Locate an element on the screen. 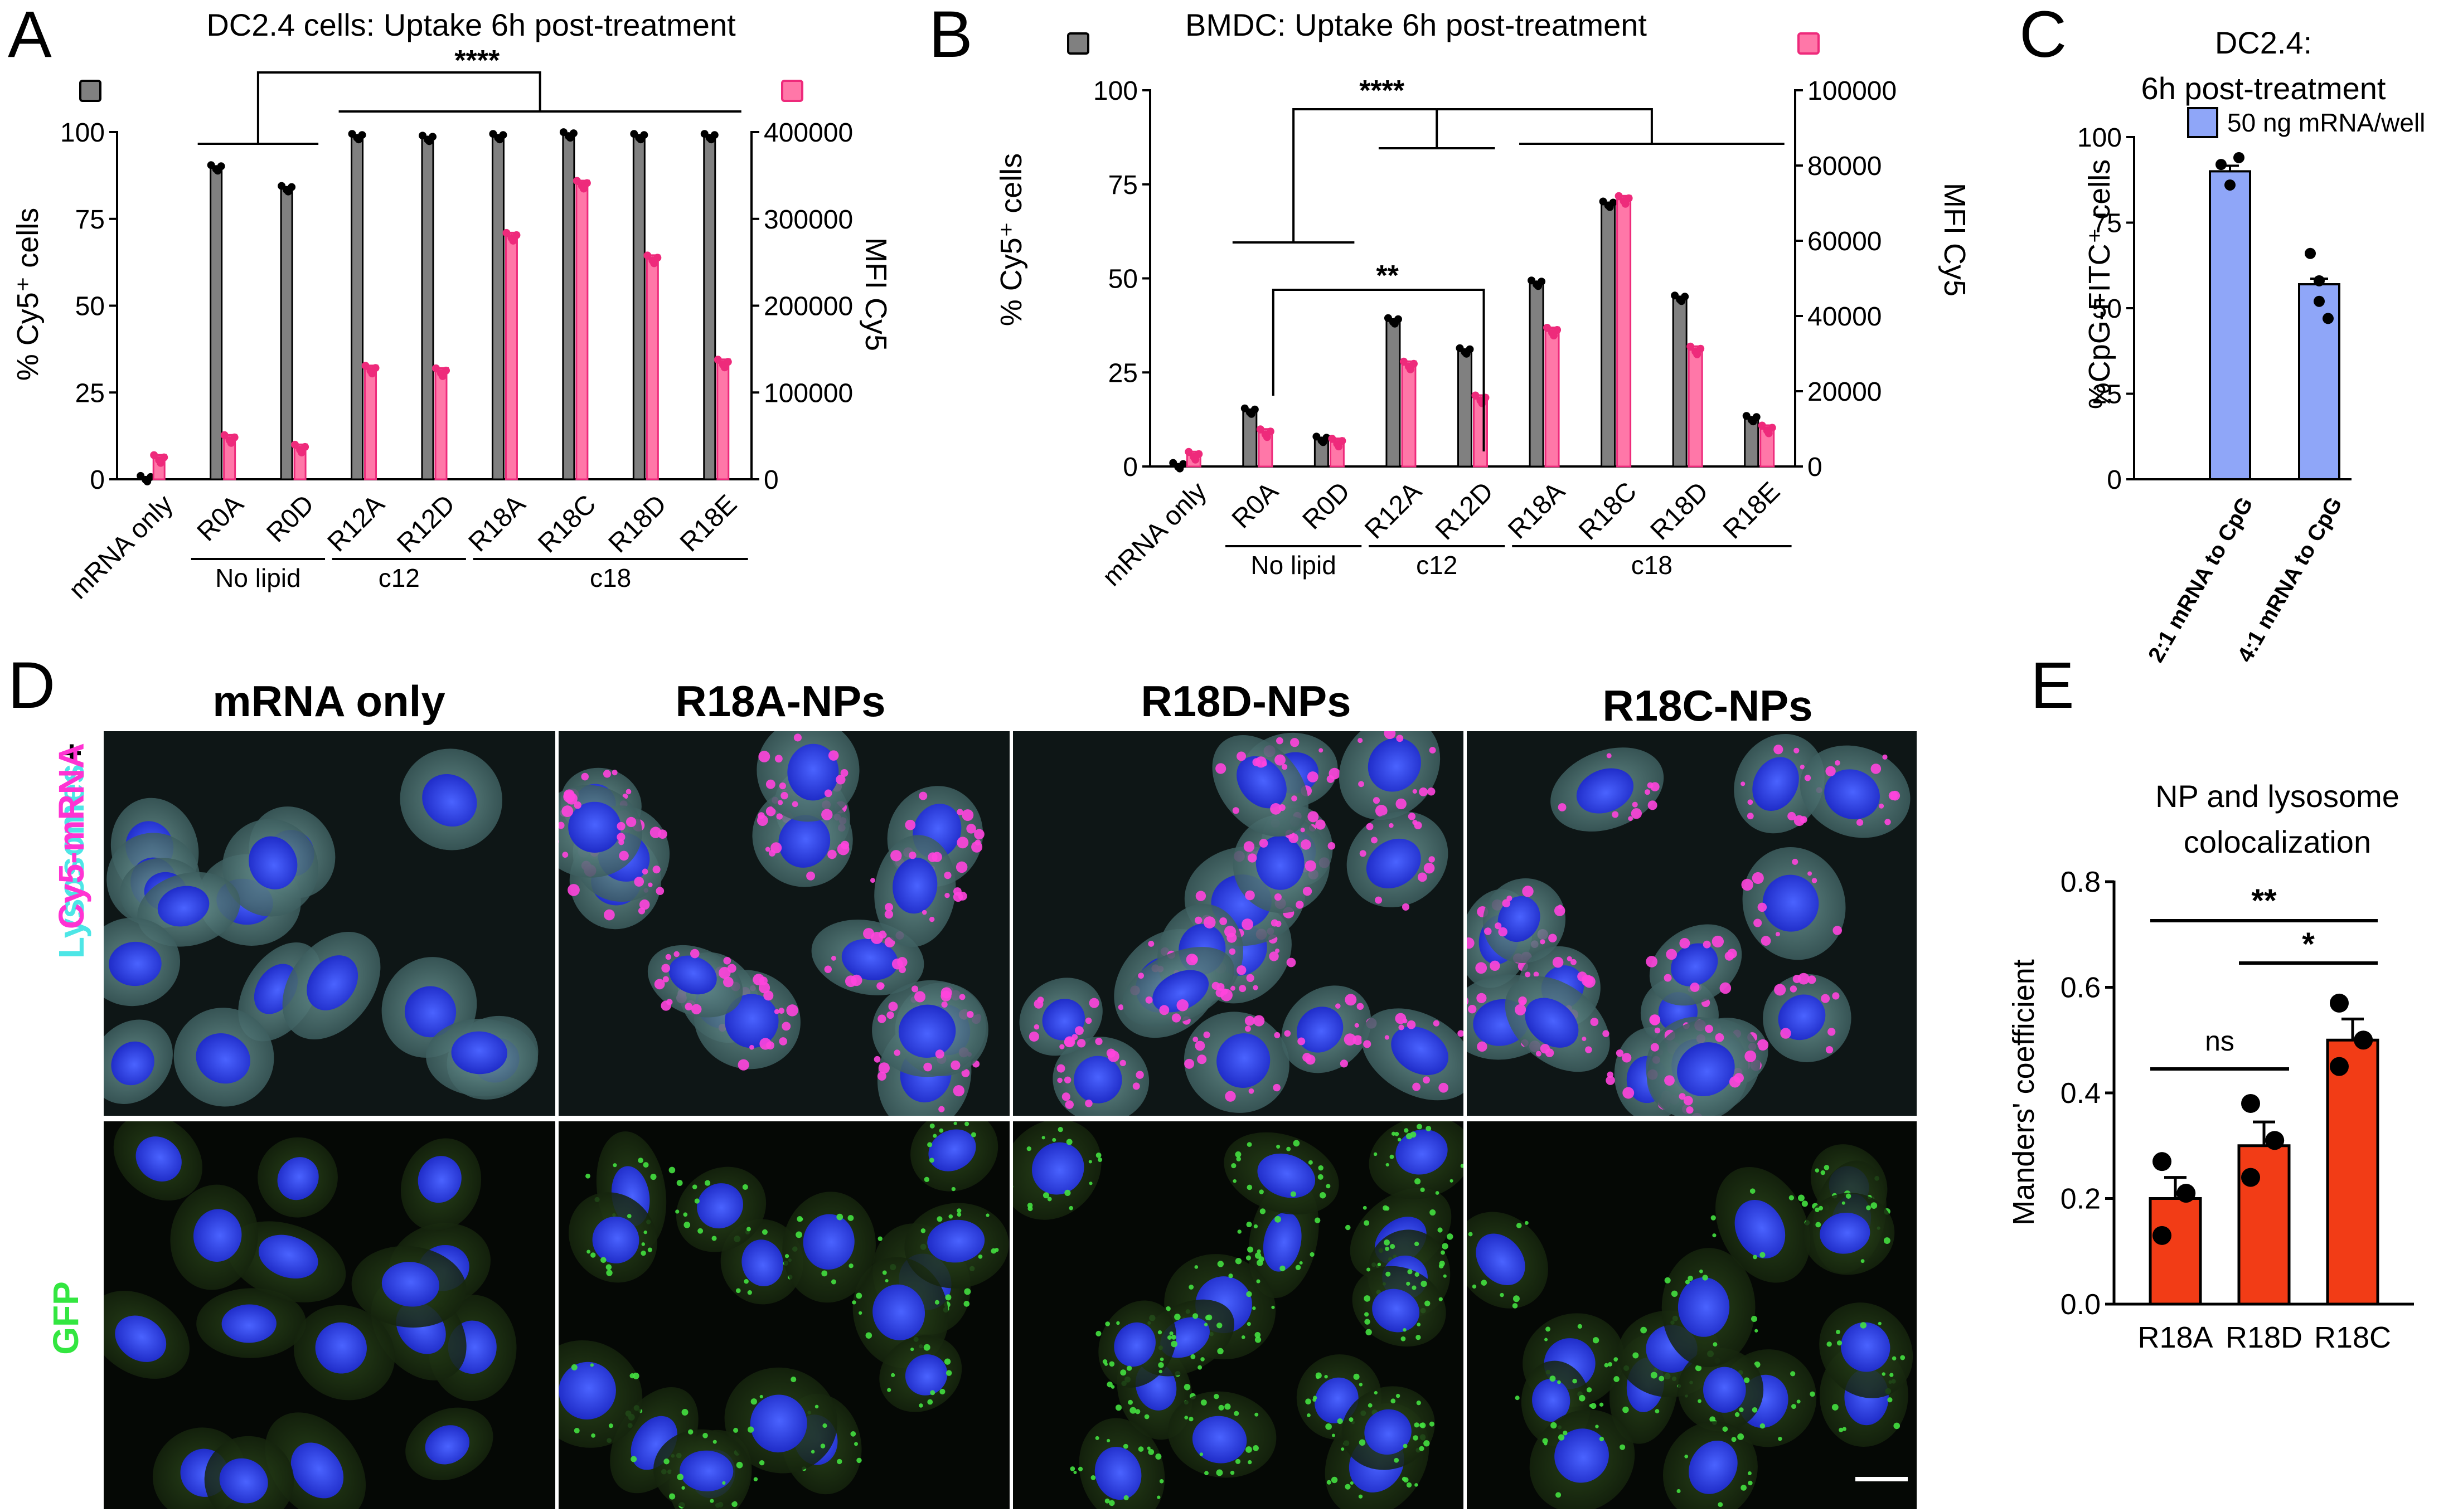 Image resolution: width=2458 pixels, height=1512 pixels. b-category-label: R0D is located at coordinates (1327, 506).